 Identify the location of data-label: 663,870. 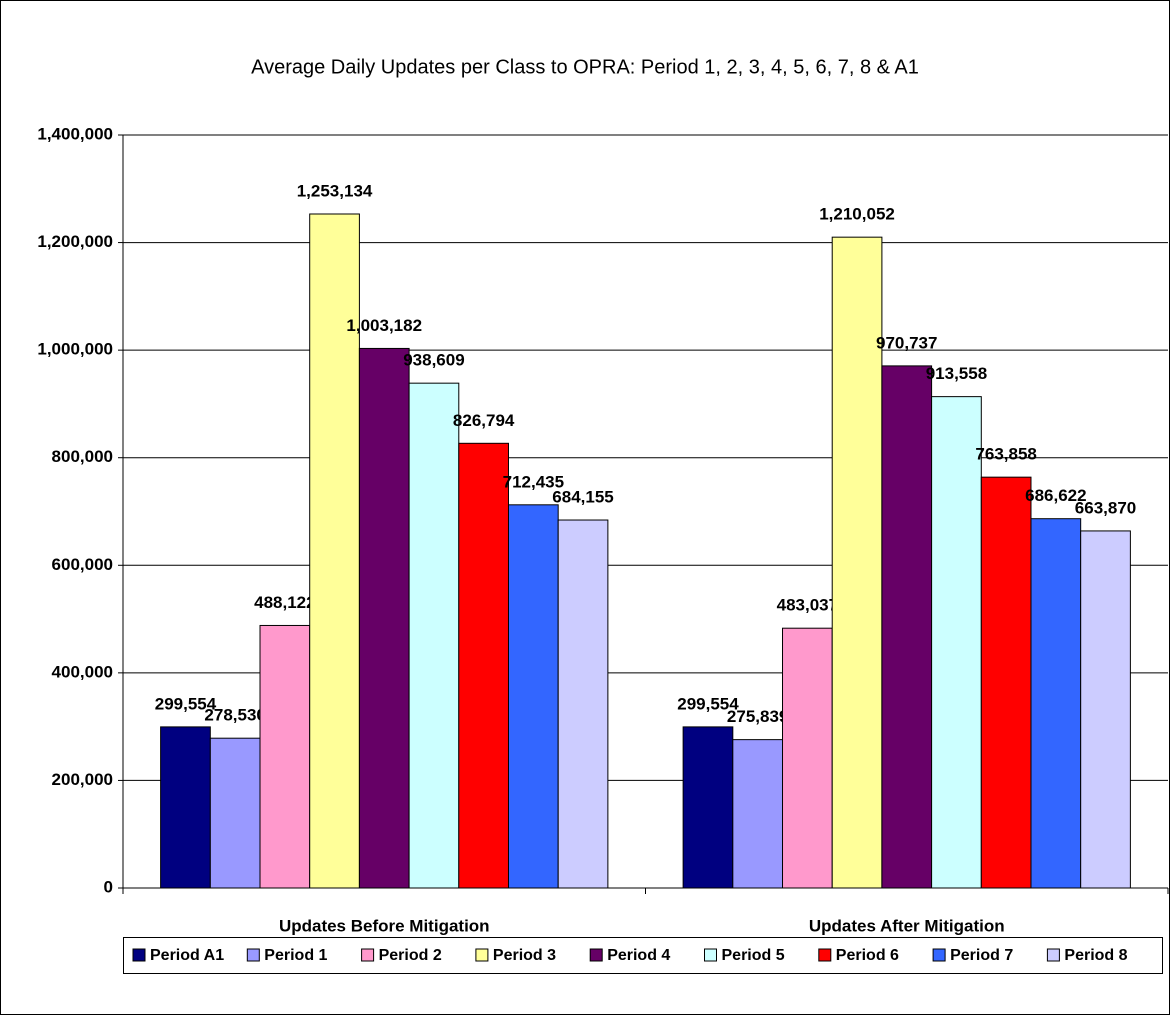
(1105, 507).